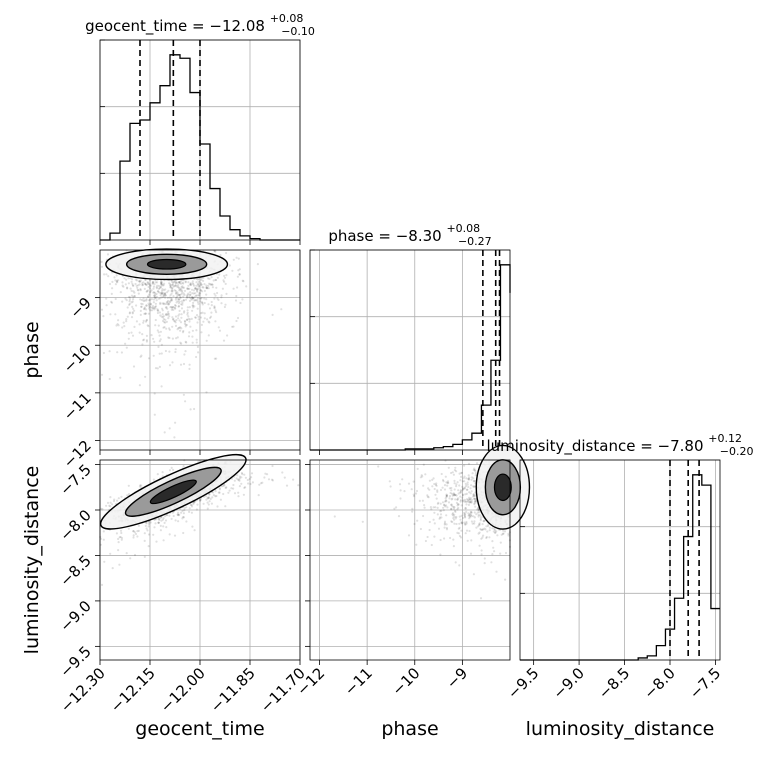 The height and width of the screenshot is (760, 760). Describe the element at coordinates (620, 729) in the screenshot. I see `x-axis-label-luminosity-distance: luminosity_distance` at that location.